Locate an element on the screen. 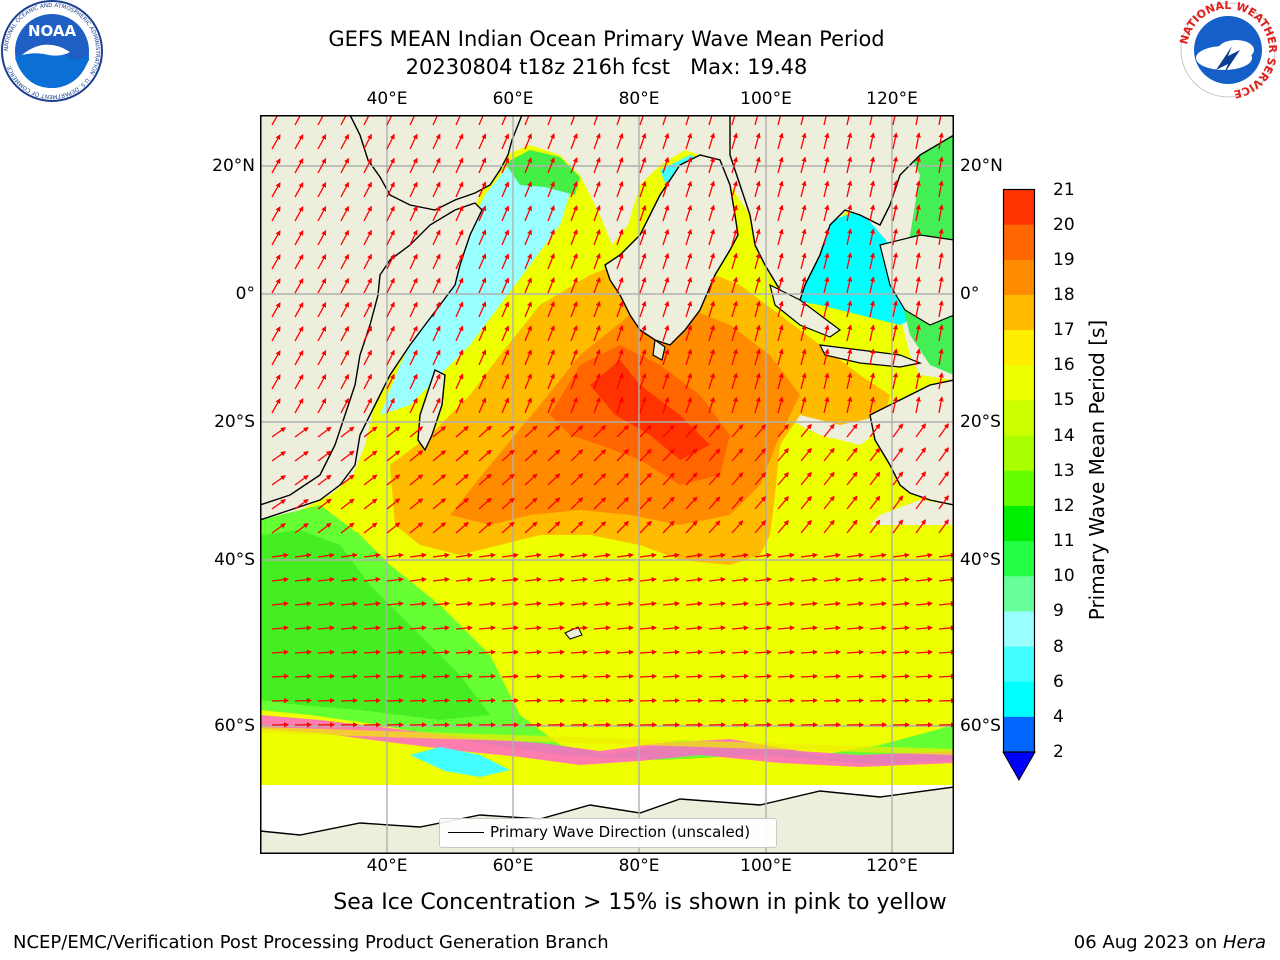 This screenshot has width=1280, height=960. colorbar-frame is located at coordinates (1019, 470).